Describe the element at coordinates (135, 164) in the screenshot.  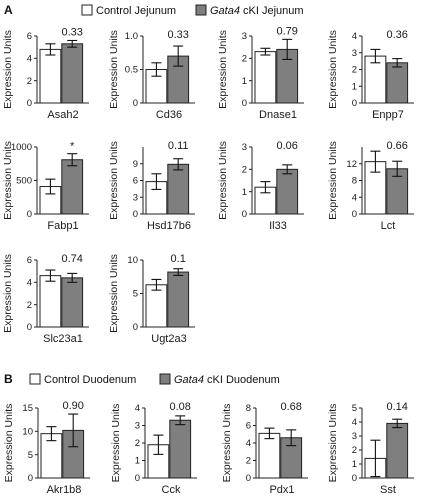
I see `y-tick-label-hsd17b6: 9` at that location.